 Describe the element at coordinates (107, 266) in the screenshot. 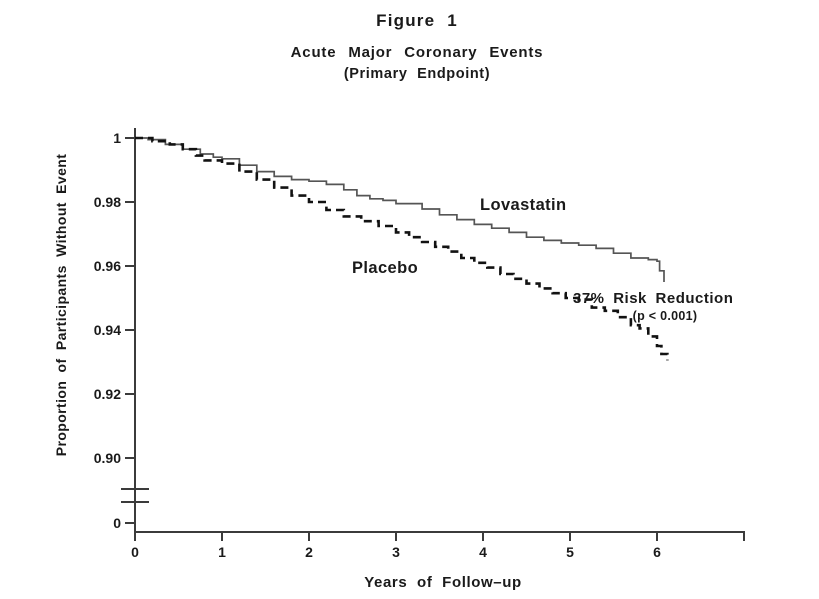

I see `y-tick-label: 0.96` at that location.